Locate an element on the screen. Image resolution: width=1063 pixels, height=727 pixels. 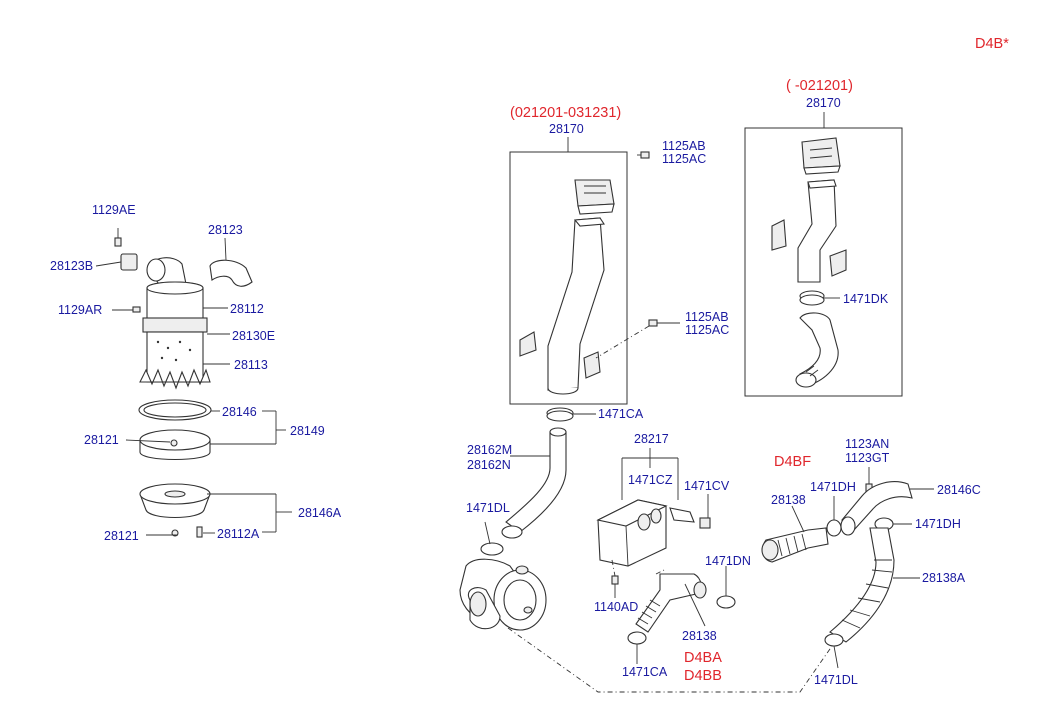
hose-right-variant-icon is located at coordinates (817, 350).